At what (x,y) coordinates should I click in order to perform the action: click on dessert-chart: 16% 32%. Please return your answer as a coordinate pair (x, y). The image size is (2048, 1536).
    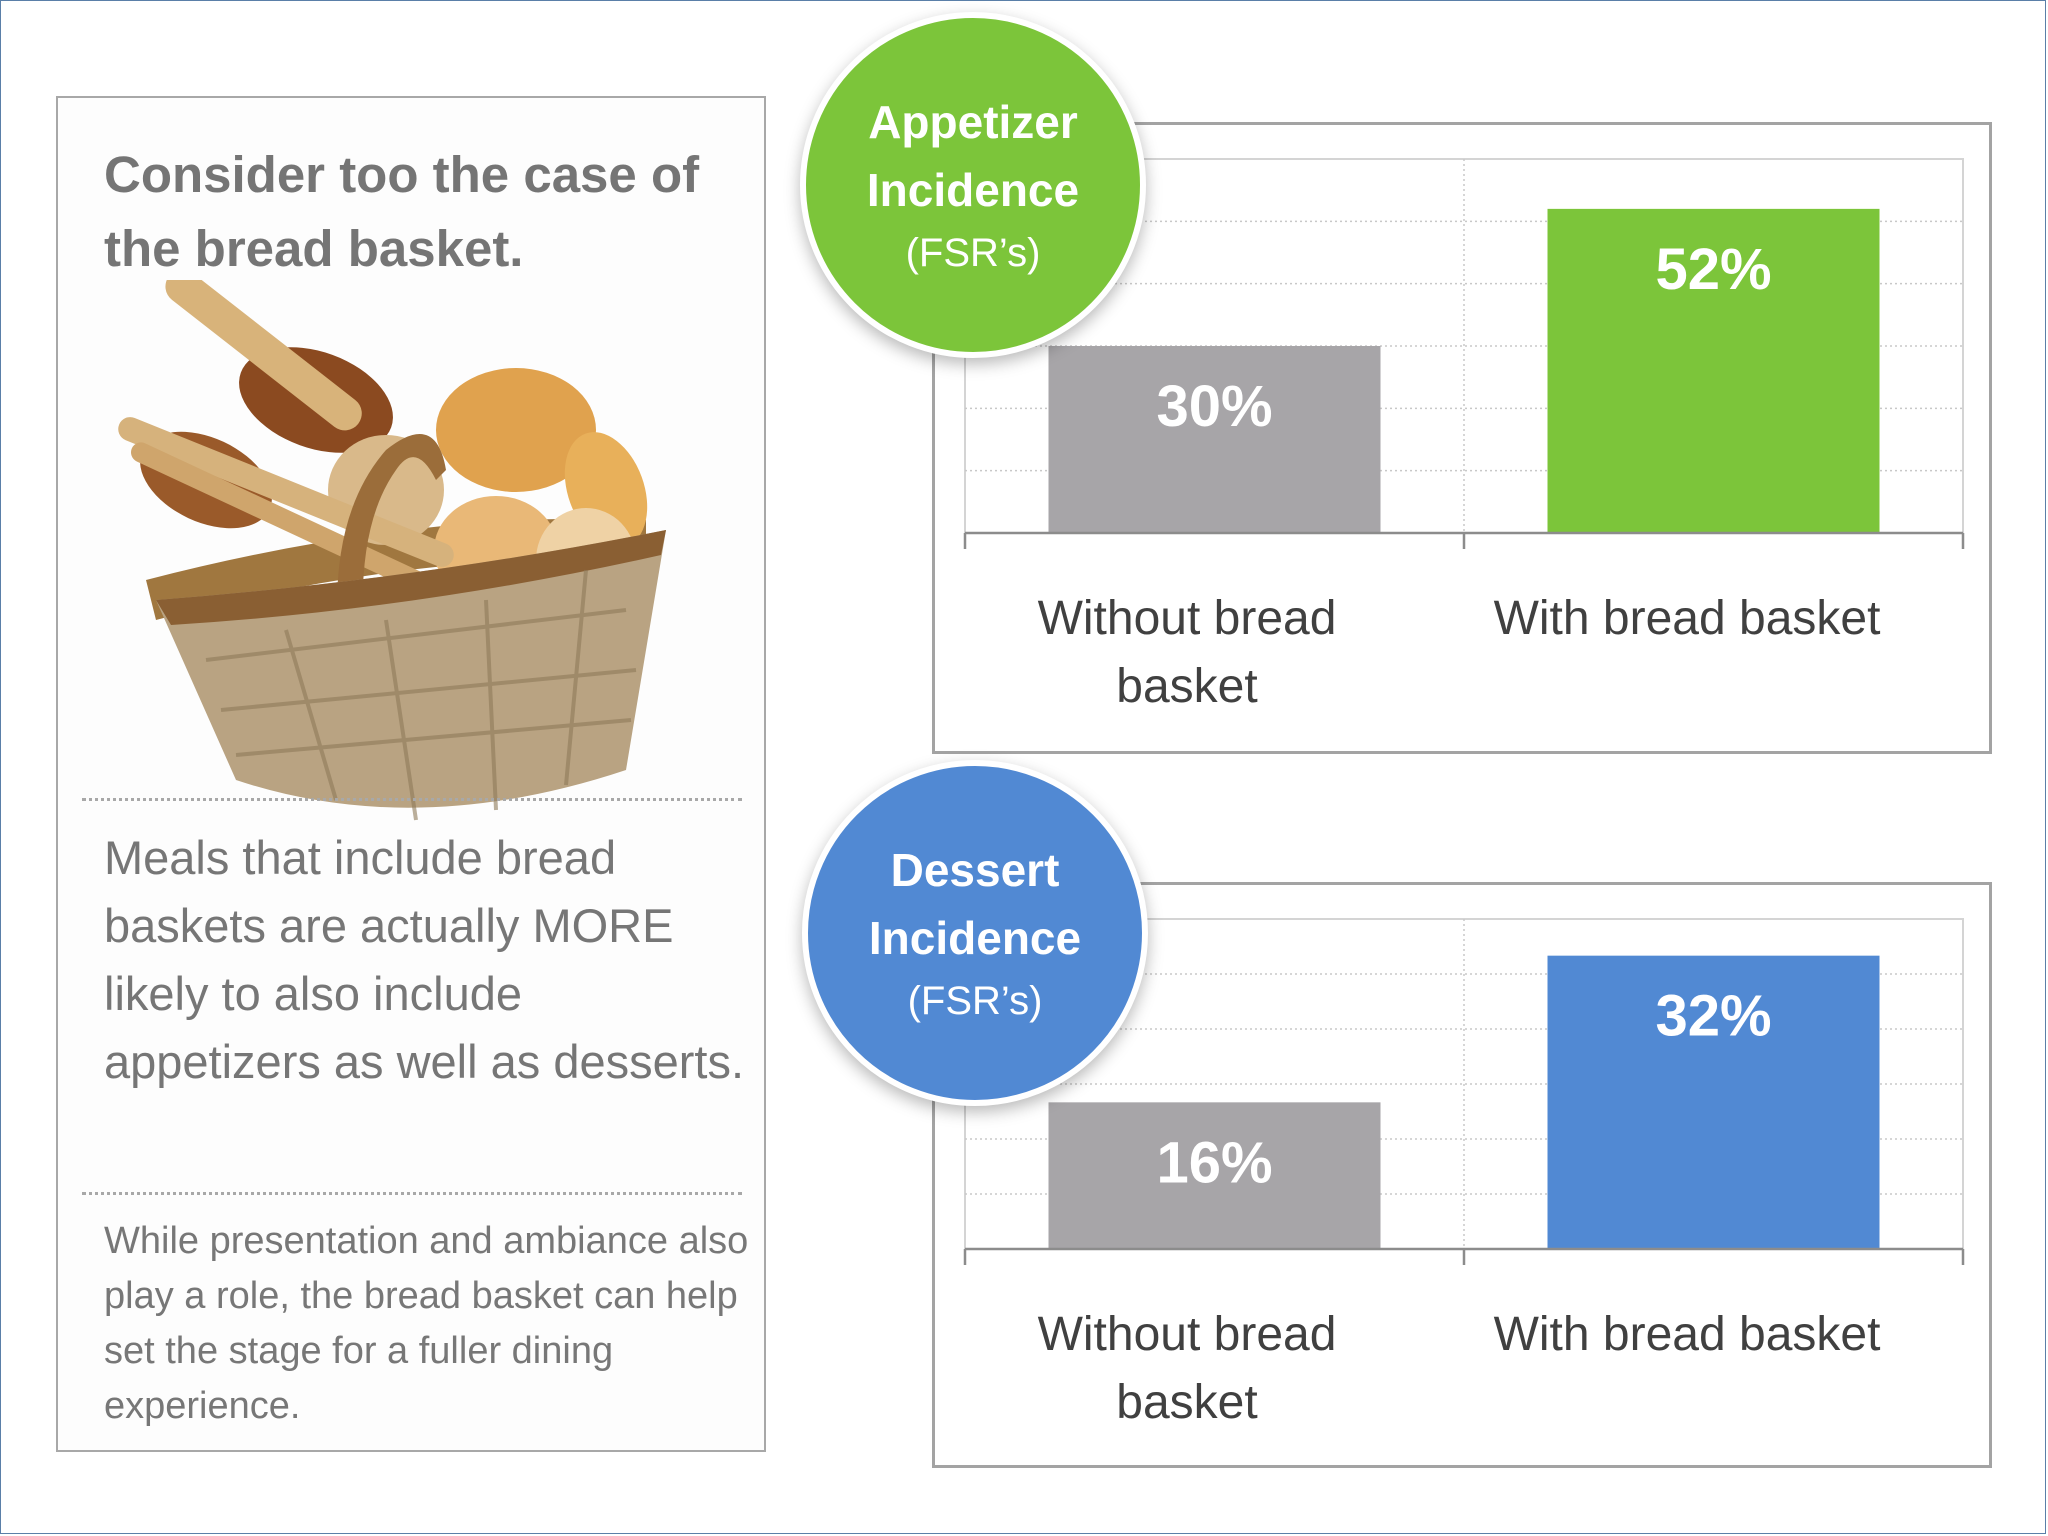
    Looking at the image, I should click on (1464, 1091).